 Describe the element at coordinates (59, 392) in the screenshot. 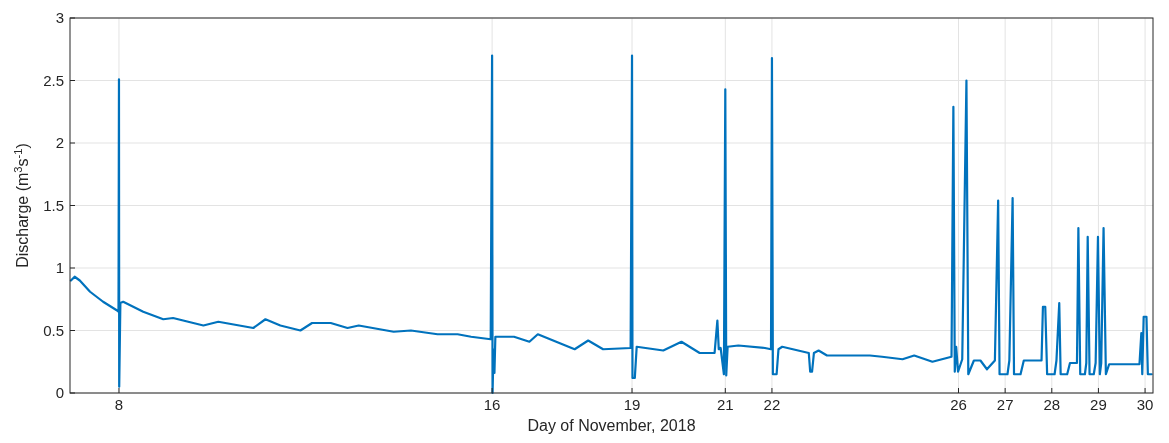

I see `y-tick-label: 0` at that location.